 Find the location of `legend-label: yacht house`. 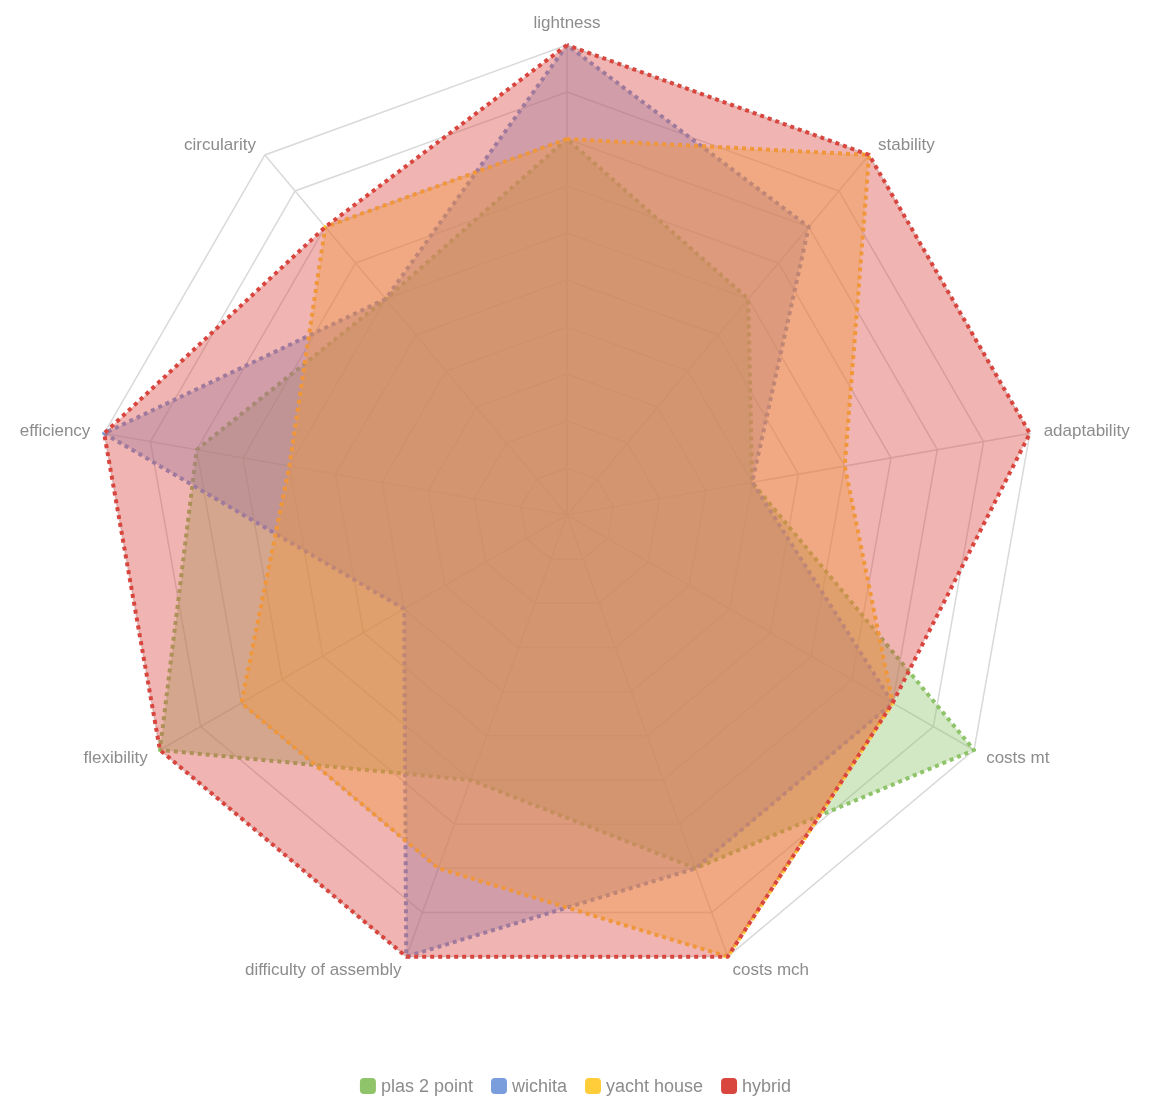

legend-label: yacht house is located at coordinates (655, 1086).